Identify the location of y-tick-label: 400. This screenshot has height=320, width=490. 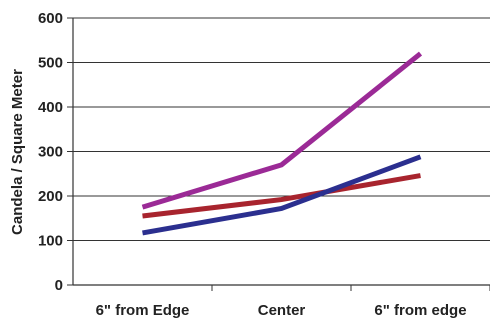
(50, 107).